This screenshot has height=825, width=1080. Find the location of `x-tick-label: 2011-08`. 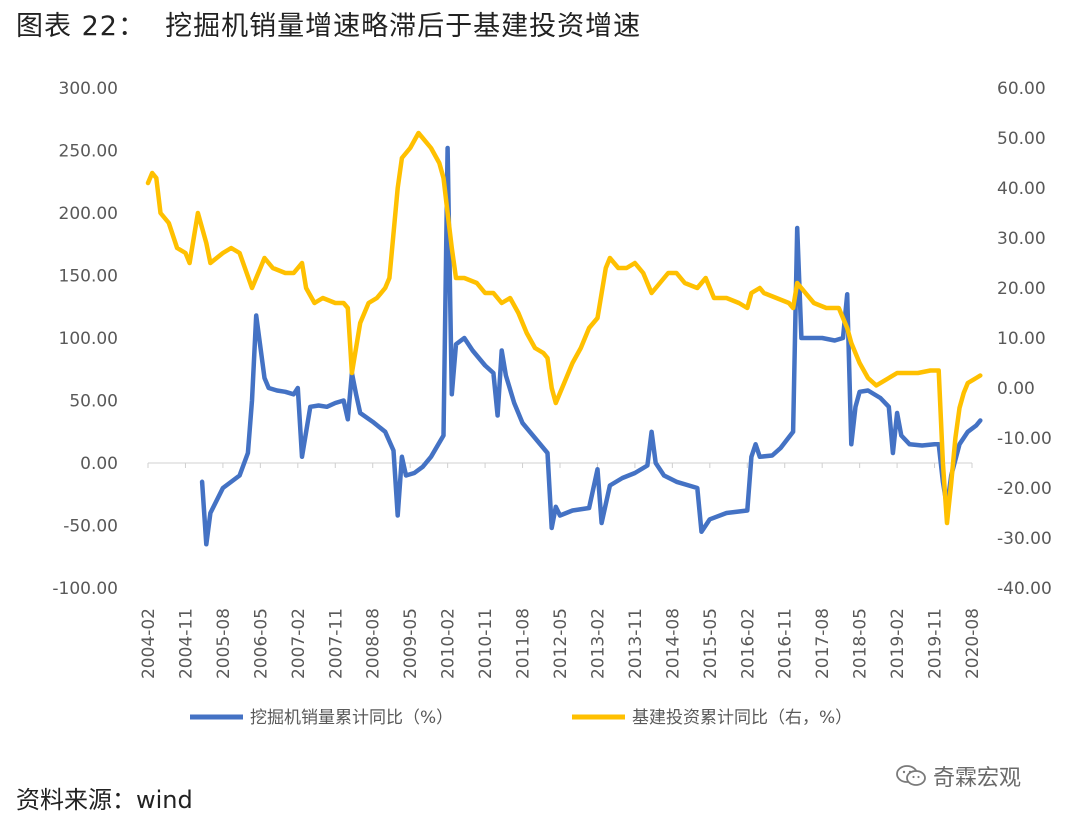

x-tick-label: 2011-08 is located at coordinates (524, 643).